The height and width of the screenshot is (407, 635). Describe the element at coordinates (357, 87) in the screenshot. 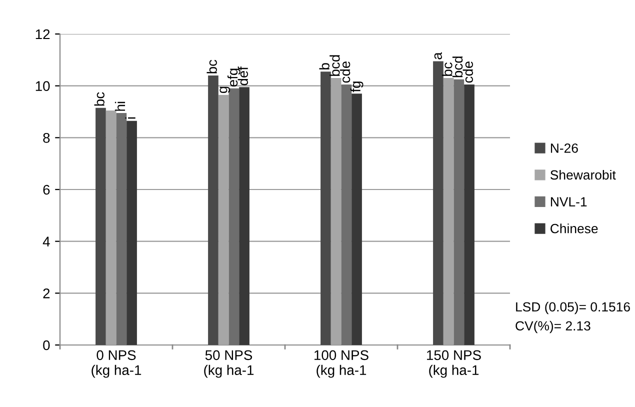

I see `data-label: fg` at that location.